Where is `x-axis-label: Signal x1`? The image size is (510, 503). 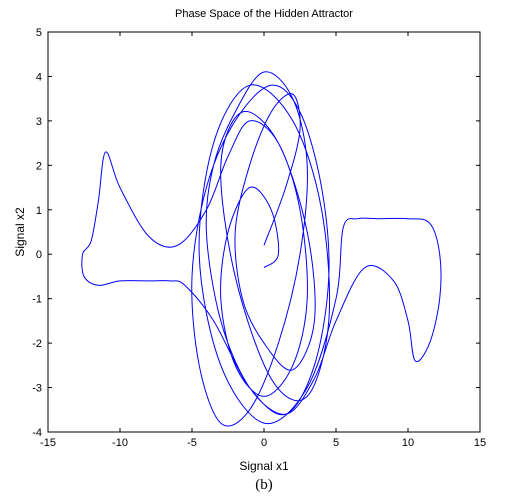
x-axis-label: Signal x1 is located at coordinates (264, 466).